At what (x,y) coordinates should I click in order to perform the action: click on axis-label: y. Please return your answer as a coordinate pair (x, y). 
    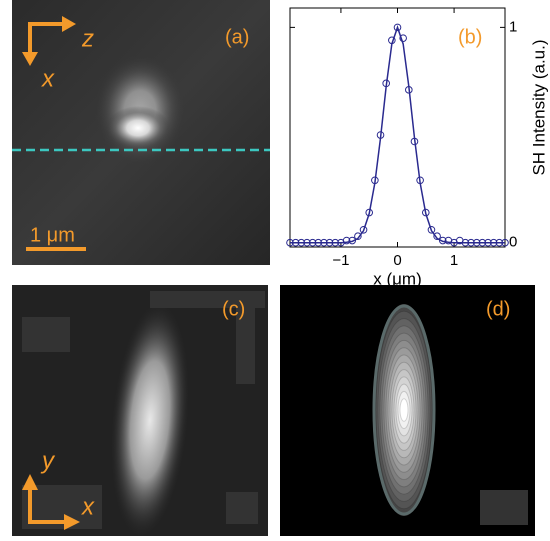
    Looking at the image, I should click on (48, 460).